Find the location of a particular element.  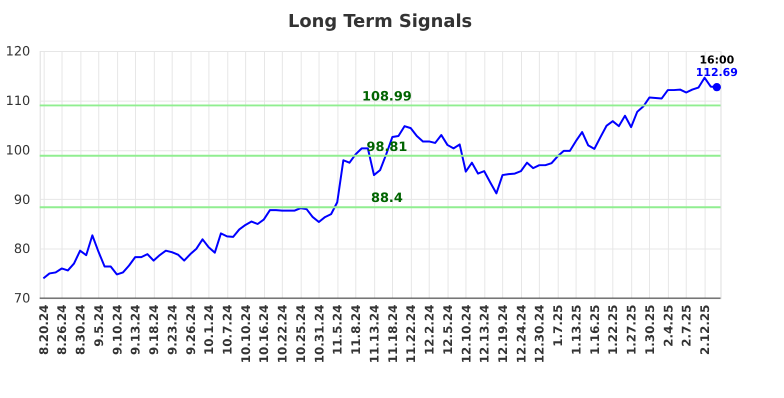

x-tick-label: 12.24.24 is located at coordinates (521, 334).